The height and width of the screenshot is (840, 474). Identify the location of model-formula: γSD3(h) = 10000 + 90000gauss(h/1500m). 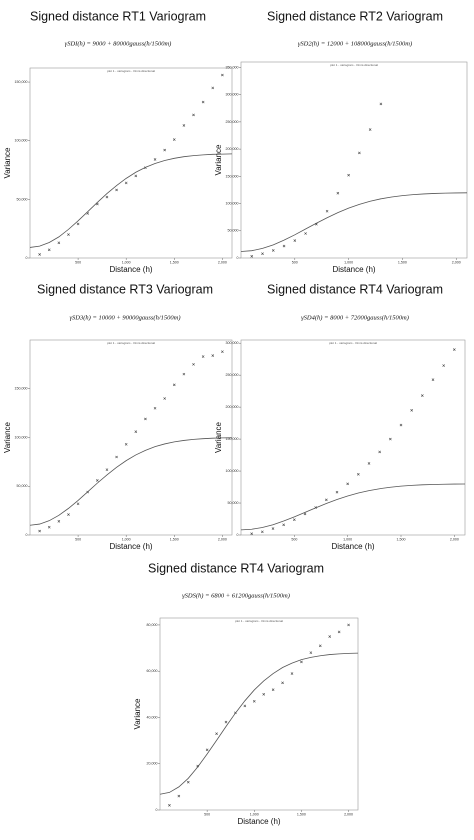
(125, 317).